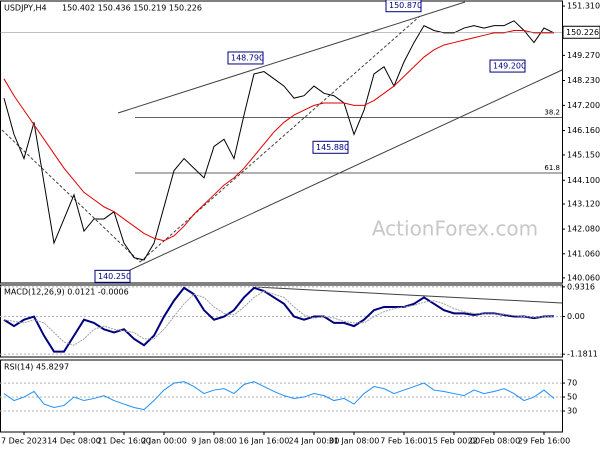 This screenshot has height=450, width=600. Describe the element at coordinates (24, 441) in the screenshot. I see `x-tick-label: 7 Dec 2023` at that location.